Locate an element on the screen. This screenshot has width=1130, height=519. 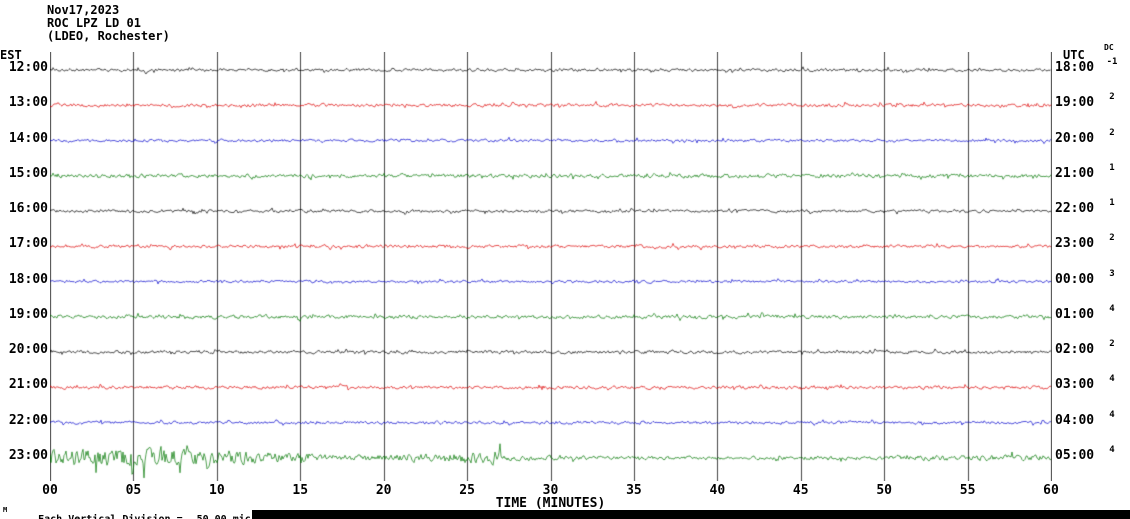
utc-time-label: 03:00 is located at coordinates (1075, 385).